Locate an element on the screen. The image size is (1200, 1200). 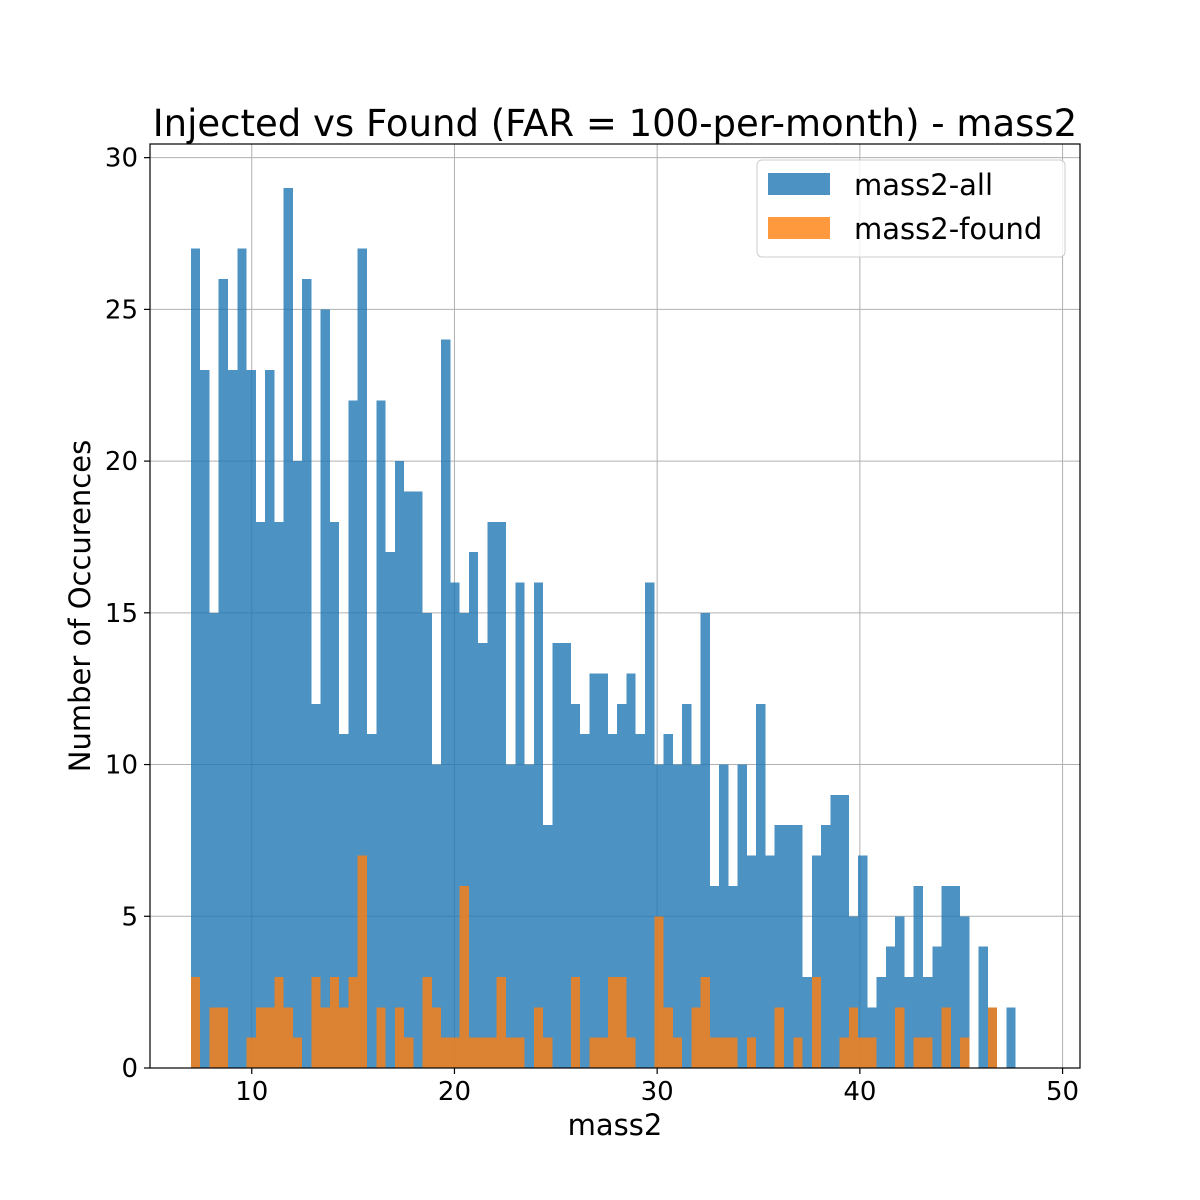
x-tick-label: 40 is located at coordinates (859, 1092).